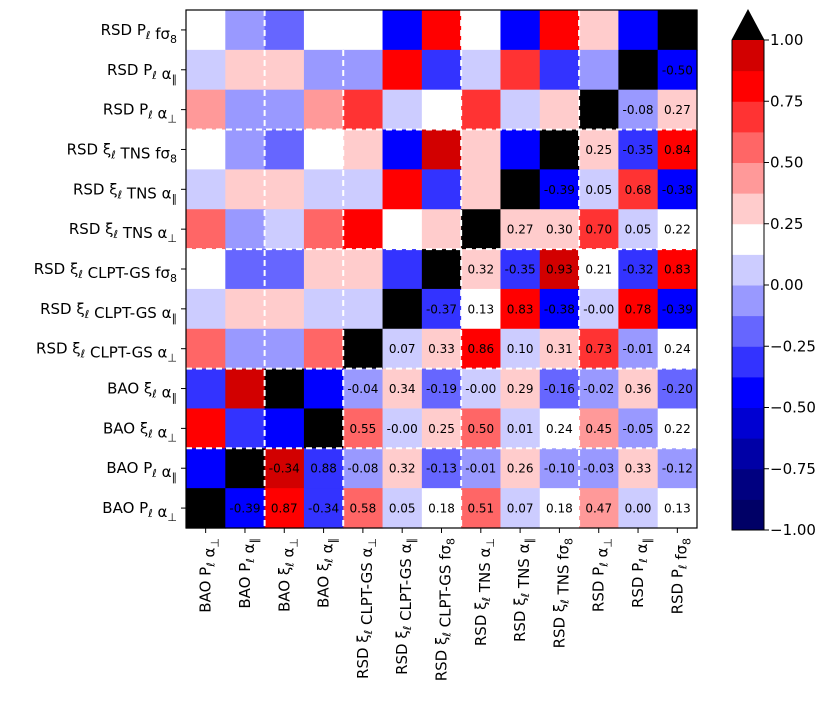 The image size is (831, 717). Describe the element at coordinates (209, 575) in the screenshot. I see `x-tick-label: BAO Pℓ α⊥` at that location.